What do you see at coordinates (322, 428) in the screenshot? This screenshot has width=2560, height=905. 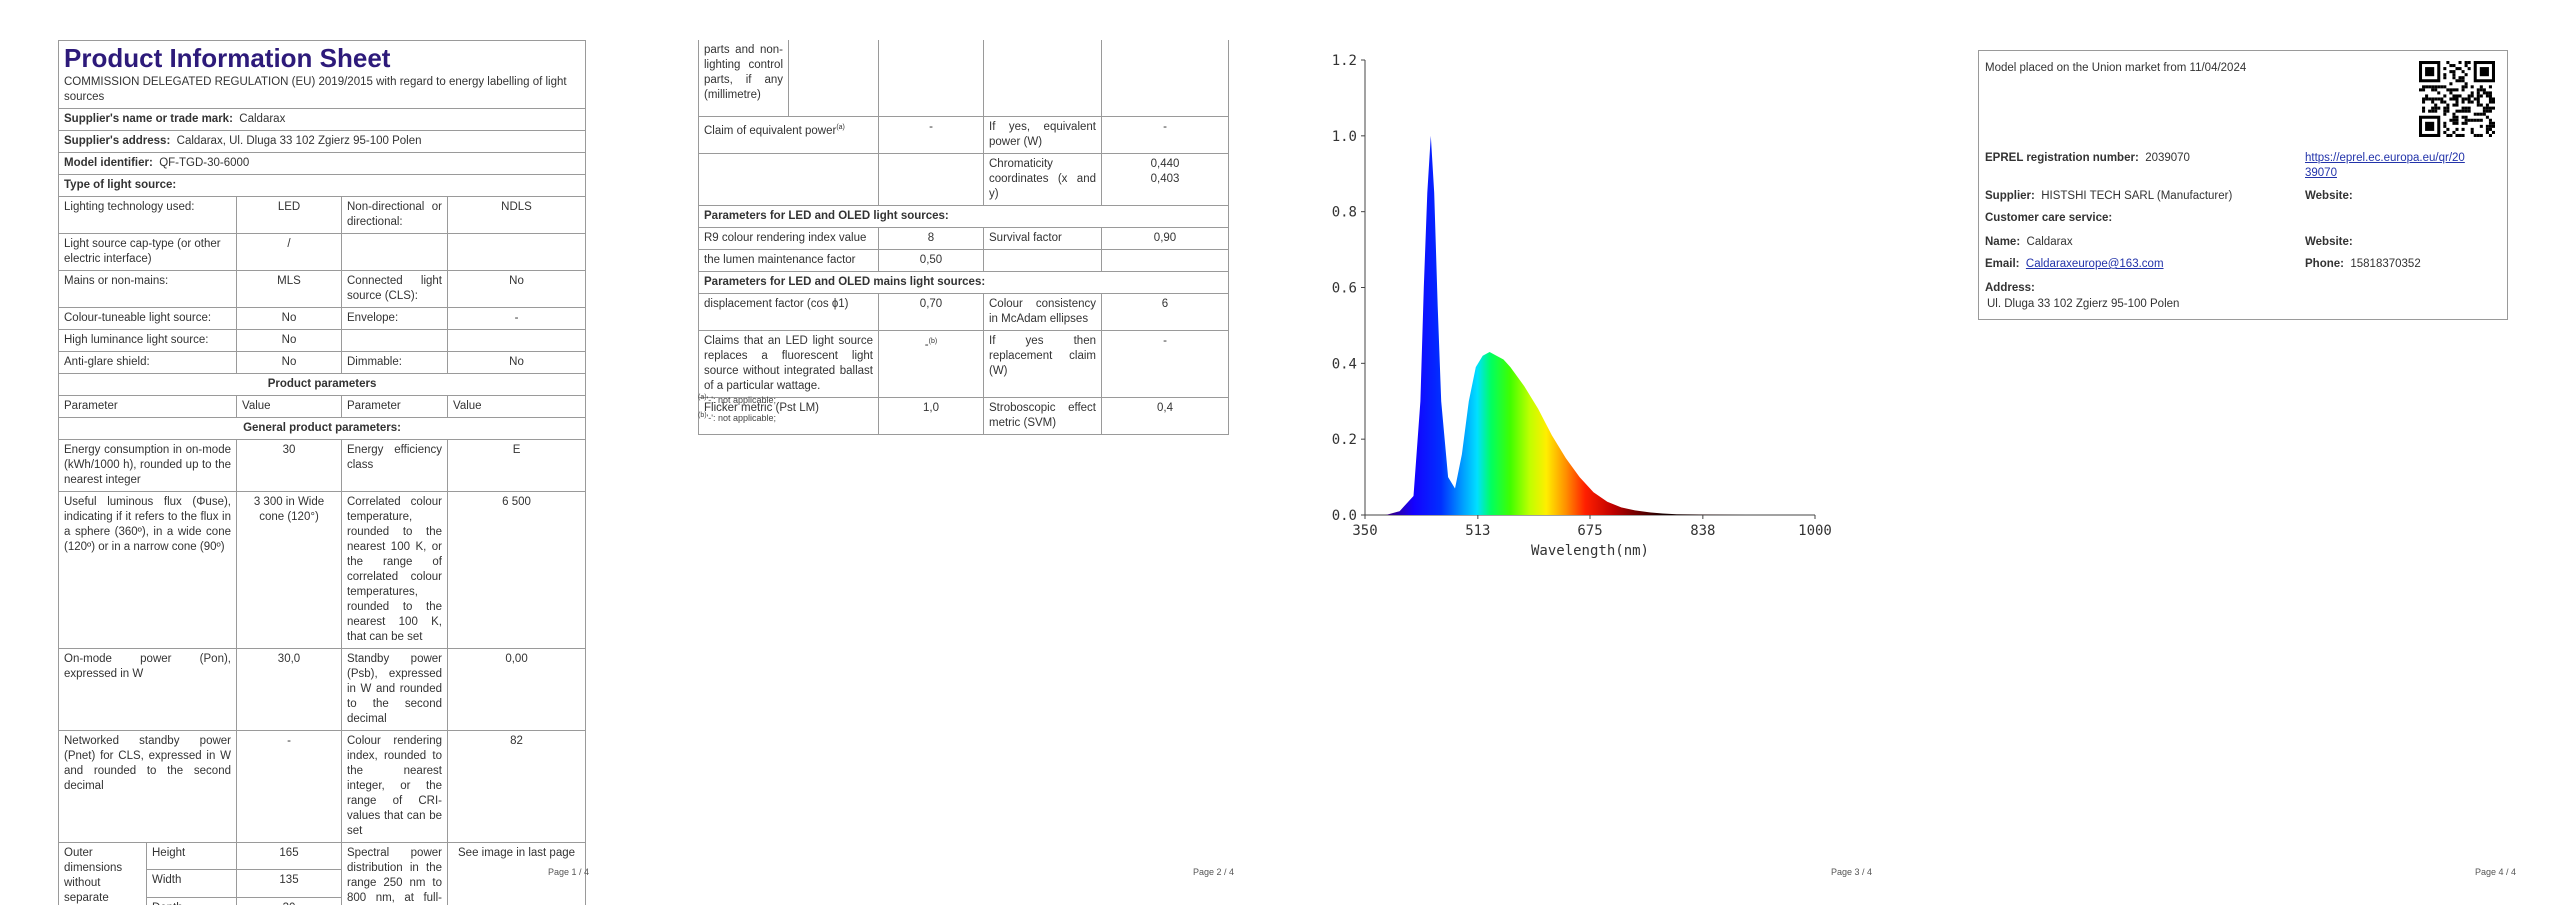 I see `general-params-heading: General product parameters:` at bounding box center [322, 428].